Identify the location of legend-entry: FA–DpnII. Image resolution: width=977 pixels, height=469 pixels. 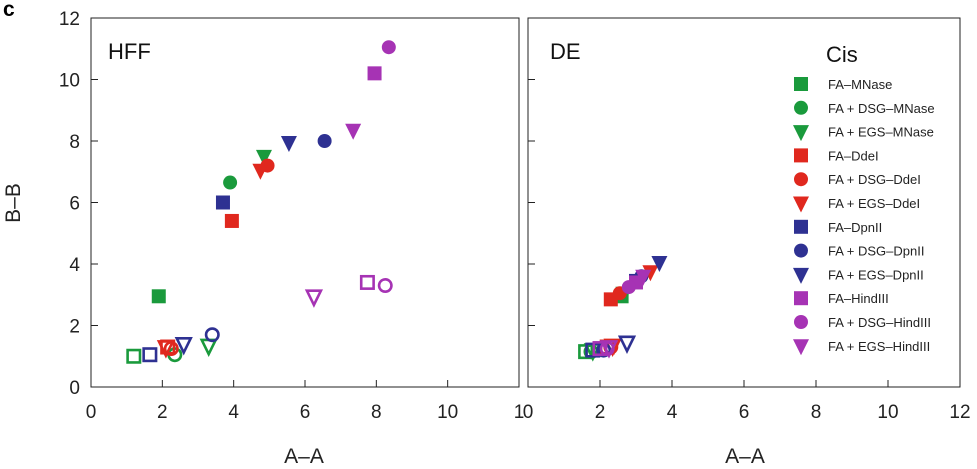
(838, 227).